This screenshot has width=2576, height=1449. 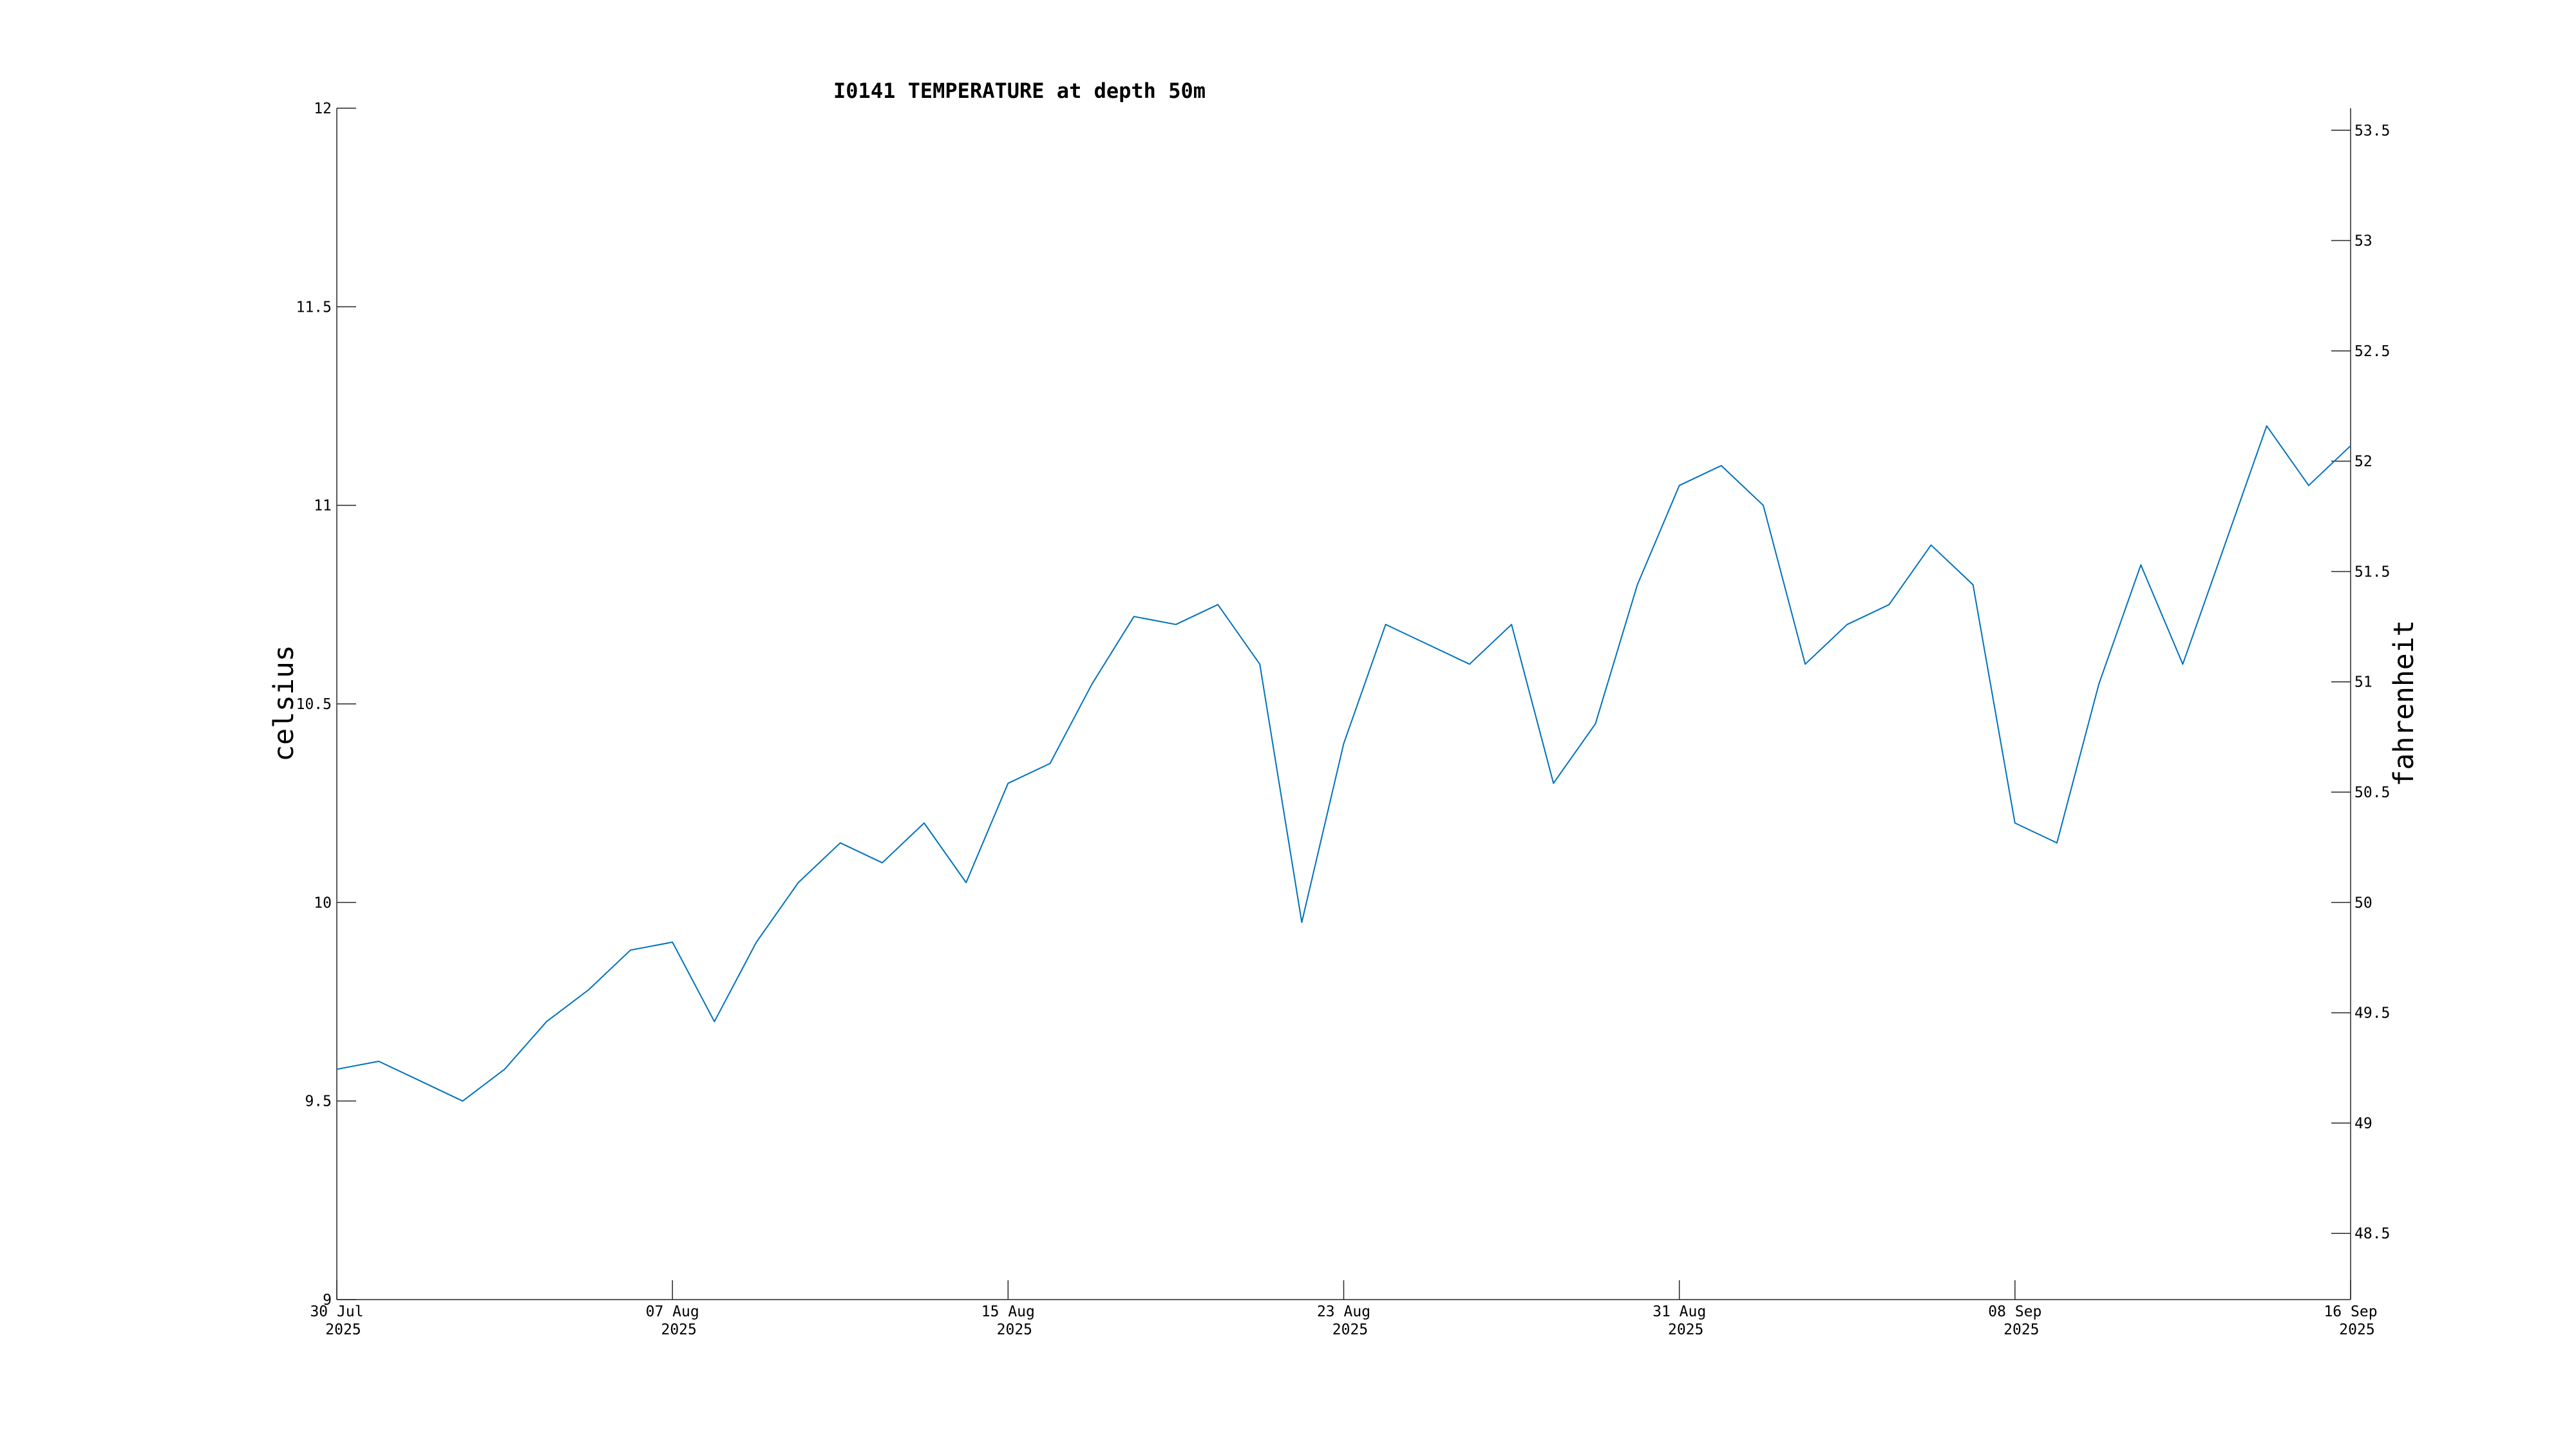 What do you see at coordinates (2363, 1124) in the screenshot?
I see `y2-tick-label: 49` at bounding box center [2363, 1124].